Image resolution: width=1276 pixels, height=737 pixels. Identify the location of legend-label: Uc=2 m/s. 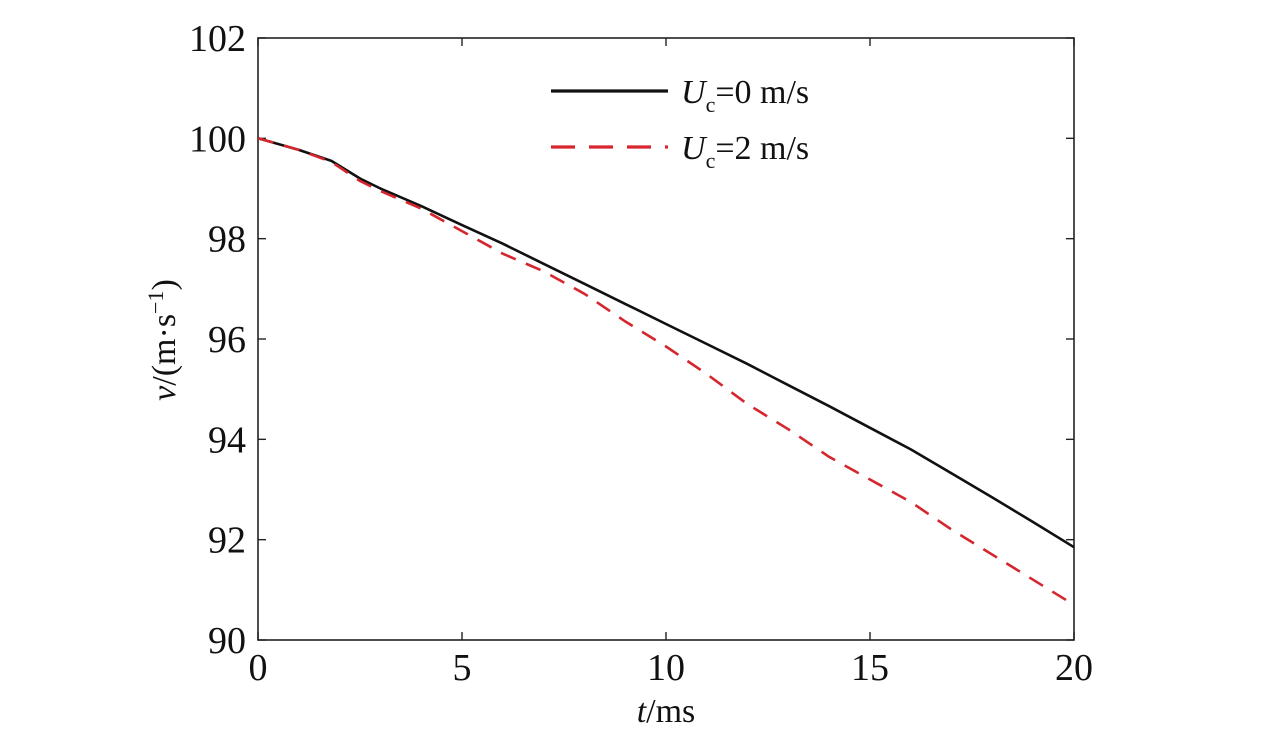
(745, 151).